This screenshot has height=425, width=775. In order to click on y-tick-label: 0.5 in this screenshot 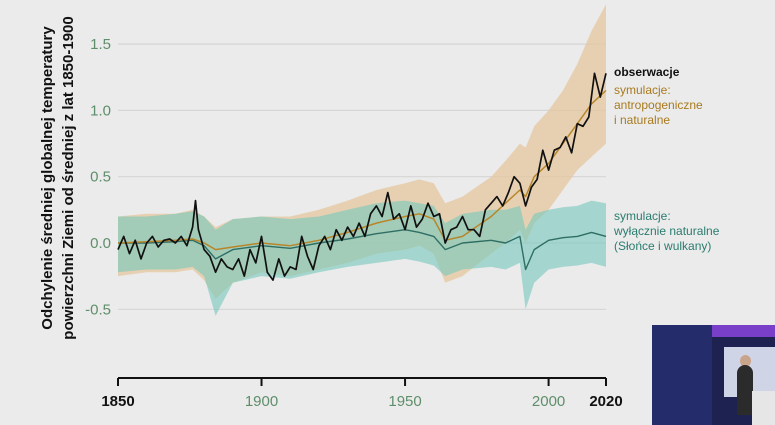, I will do `click(100, 177)`.